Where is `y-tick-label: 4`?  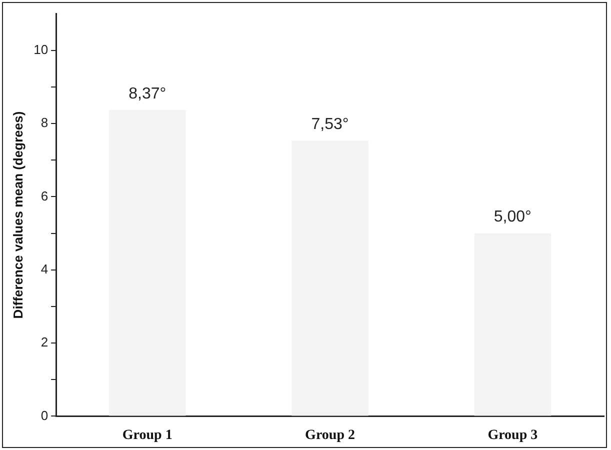 y-tick-label: 4 is located at coordinates (44, 268).